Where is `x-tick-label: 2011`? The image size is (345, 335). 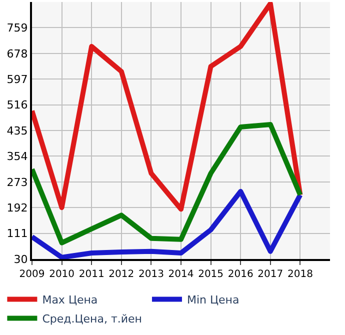 x-tick-label: 2011 is located at coordinates (91, 274).